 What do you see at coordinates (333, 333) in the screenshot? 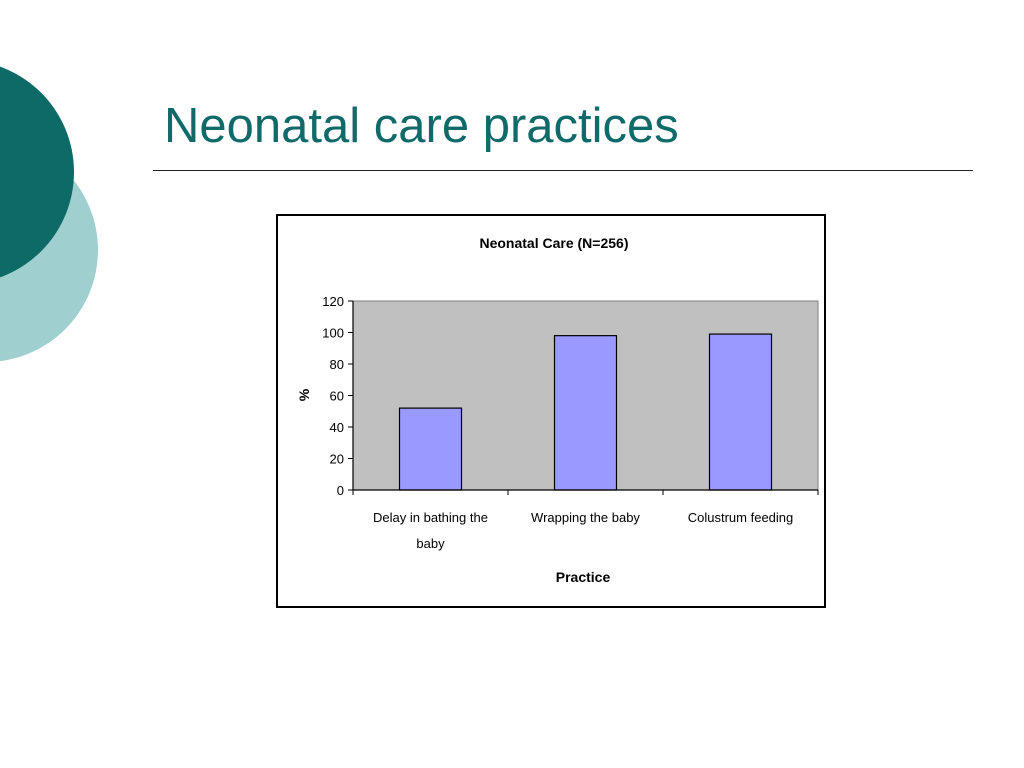
I see `y-tick-label: 100` at bounding box center [333, 333].